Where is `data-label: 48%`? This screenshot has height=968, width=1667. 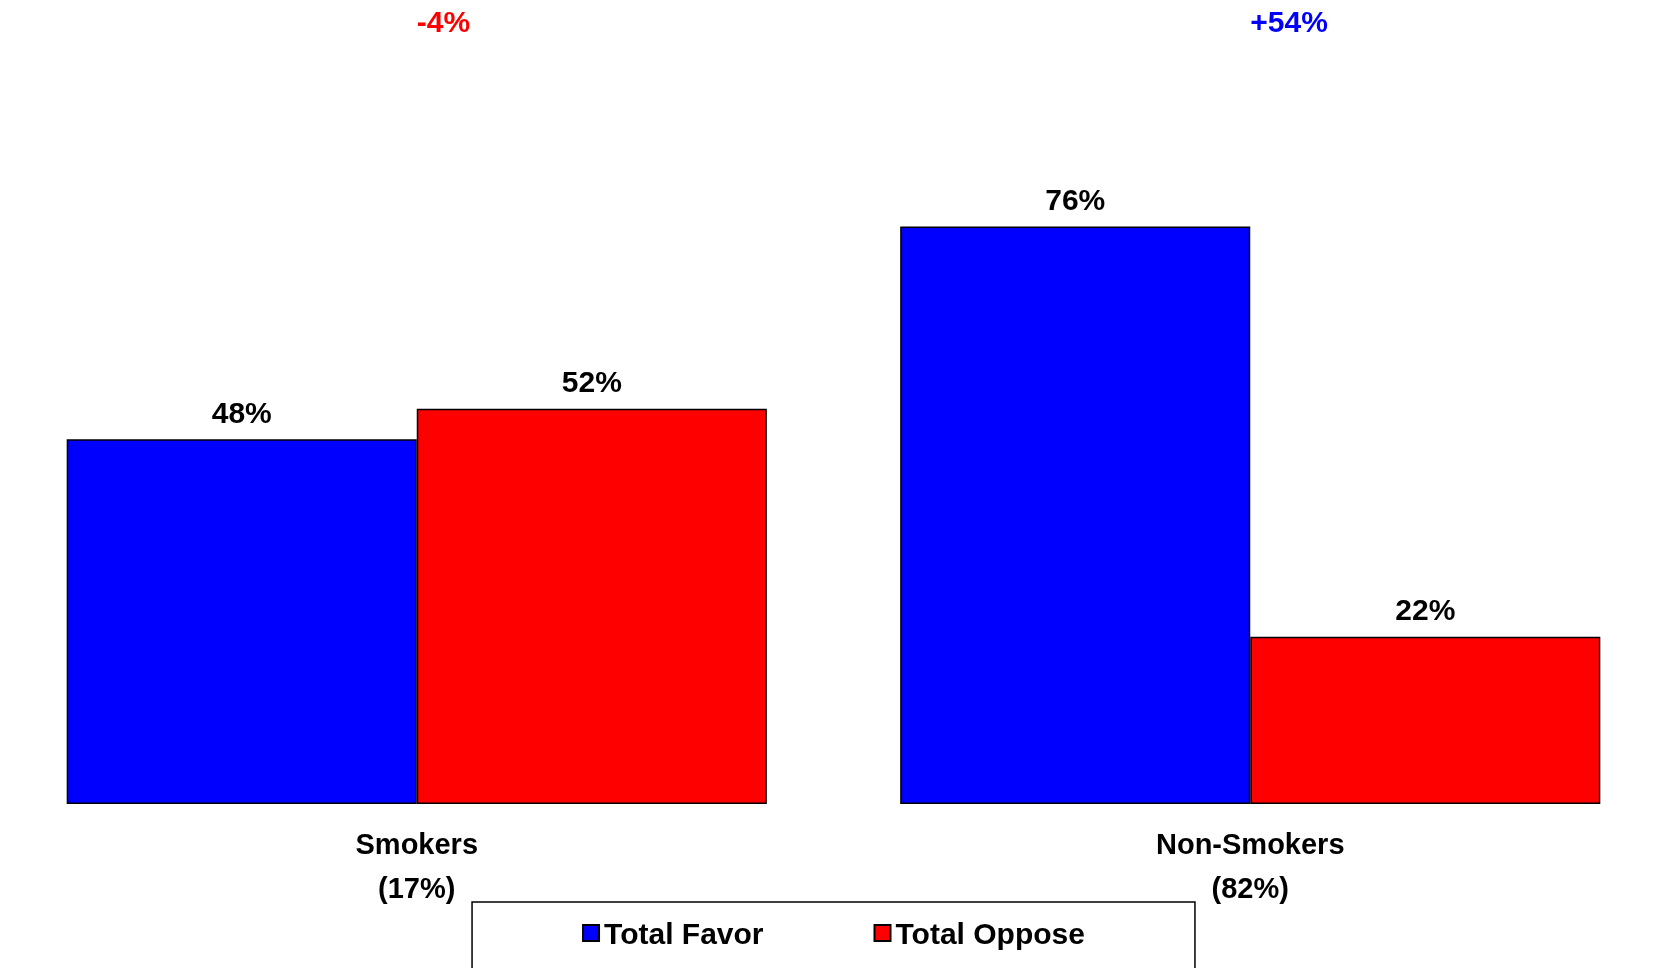
data-label: 48% is located at coordinates (241, 412).